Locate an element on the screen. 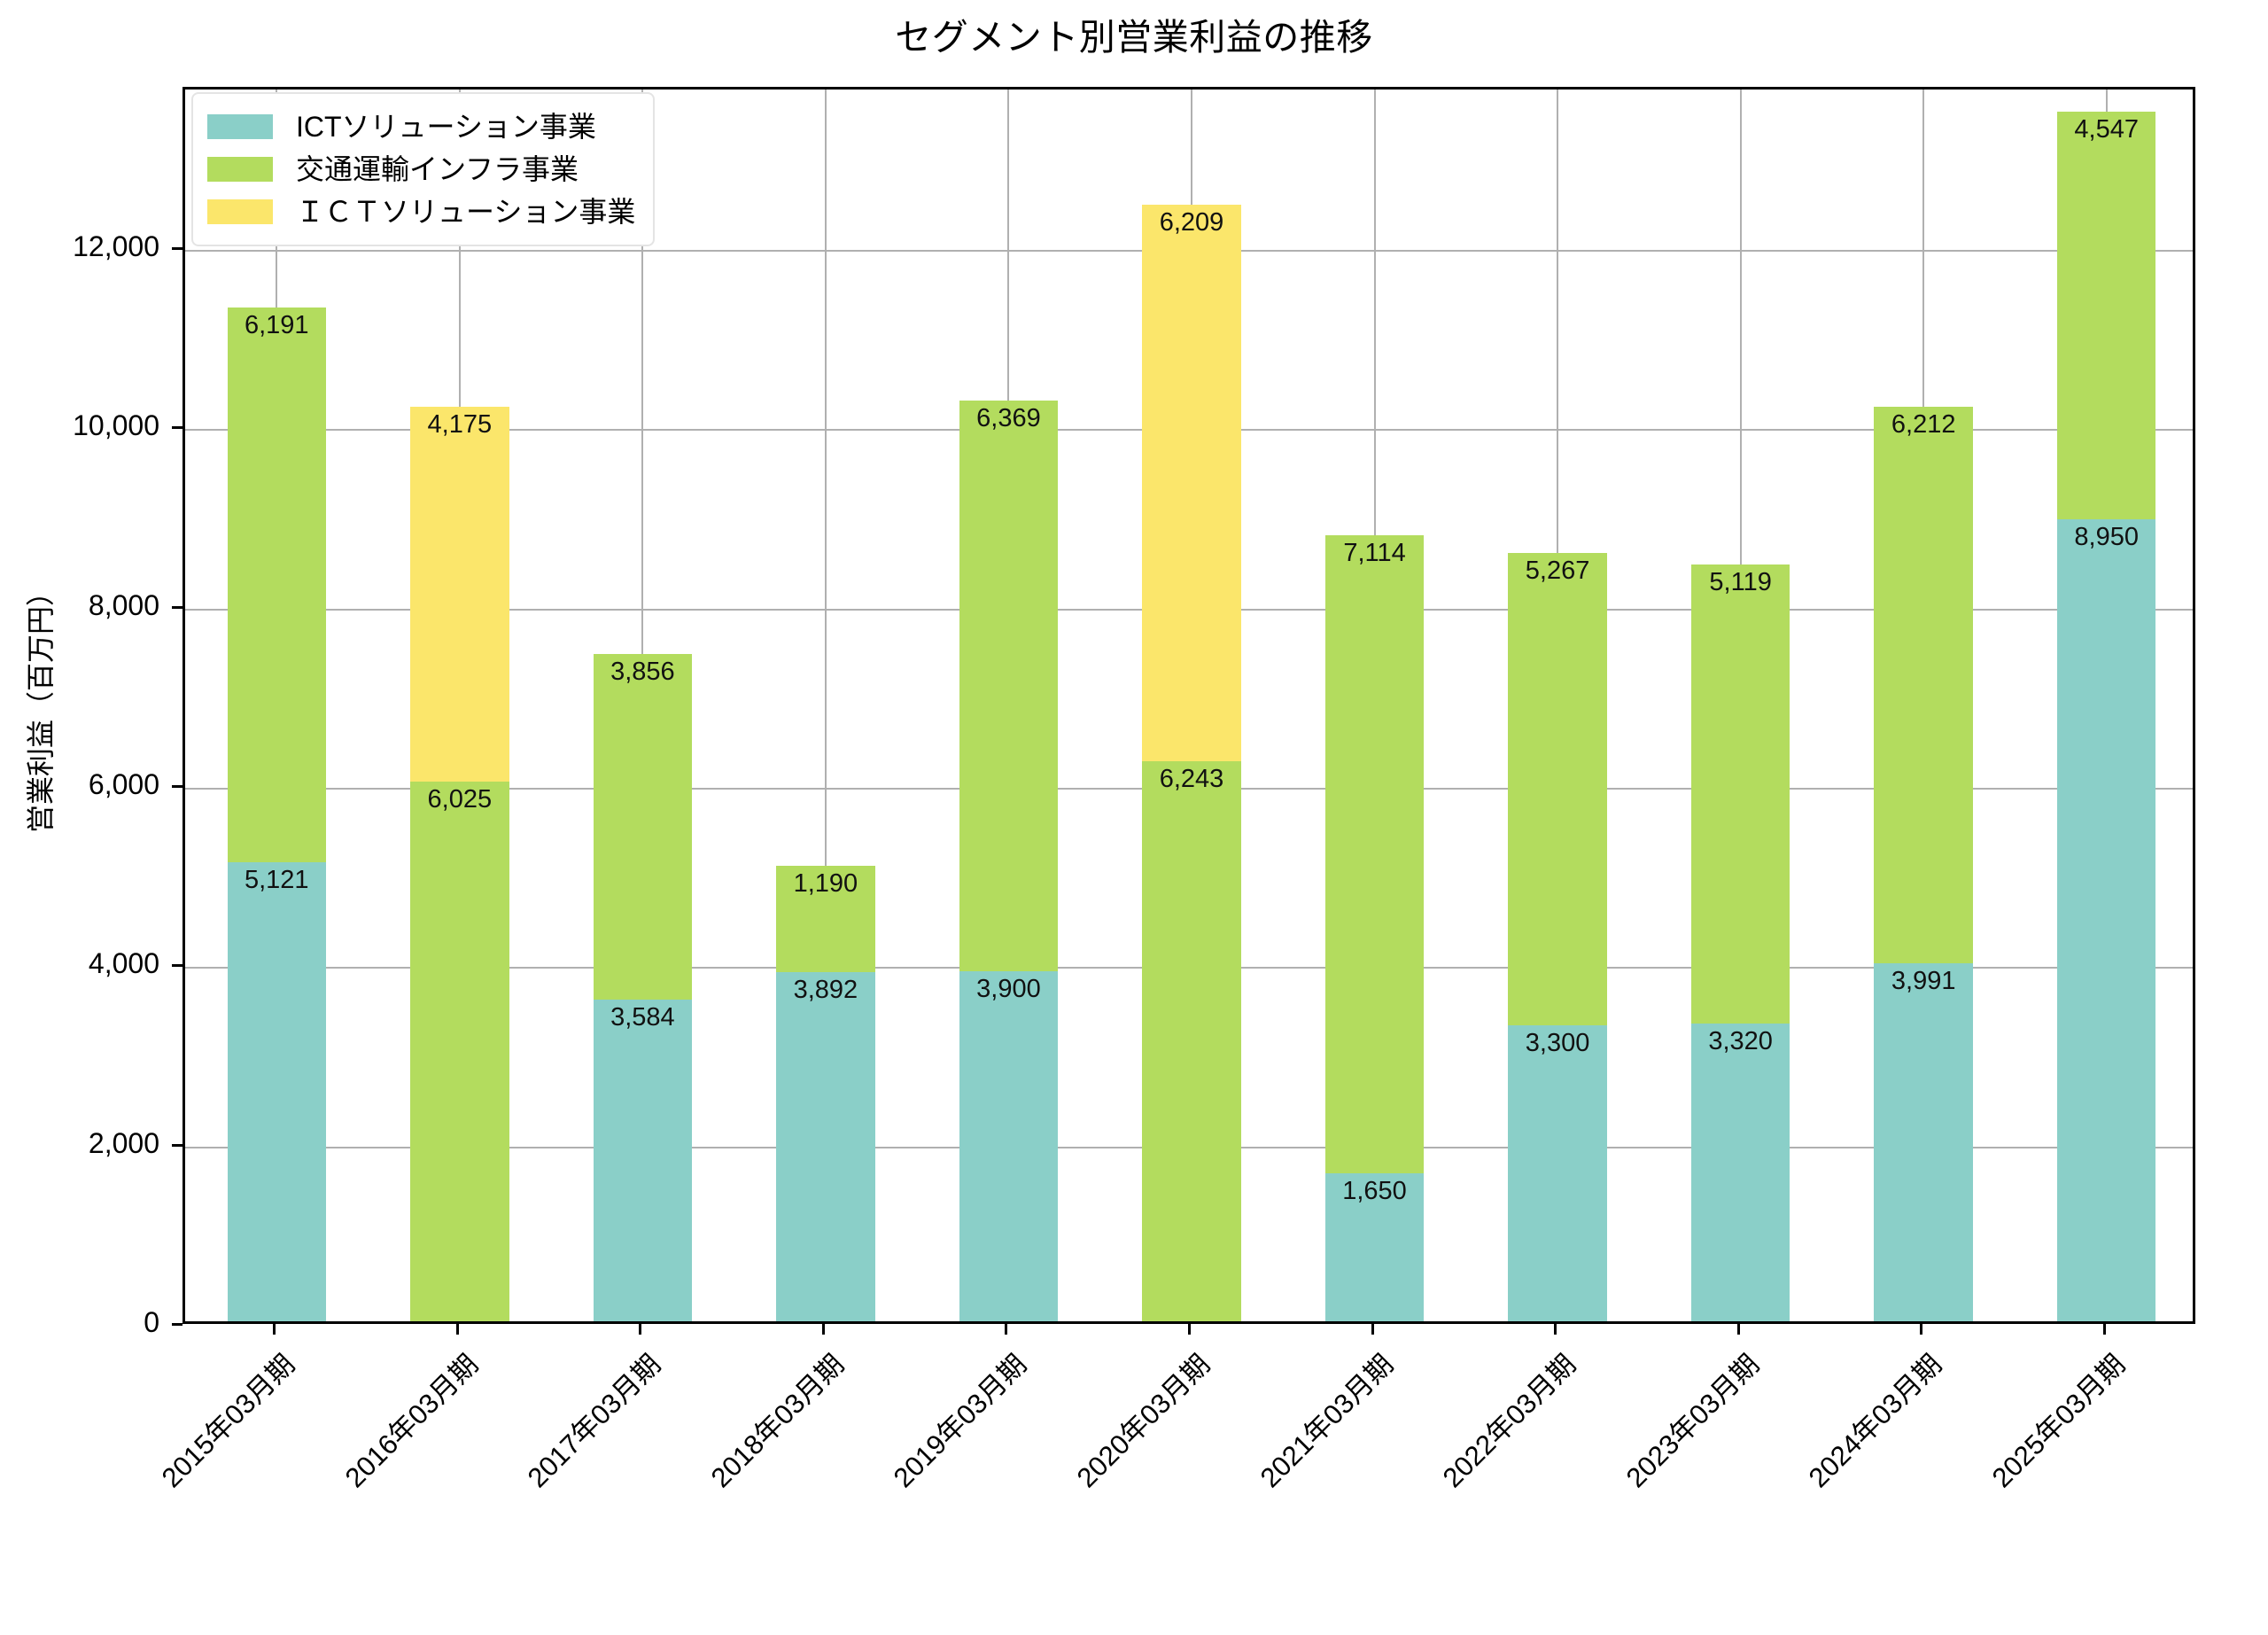 The width and height of the screenshot is (2268, 1635). bar-group: 3,892 1,190 is located at coordinates (825, 705).